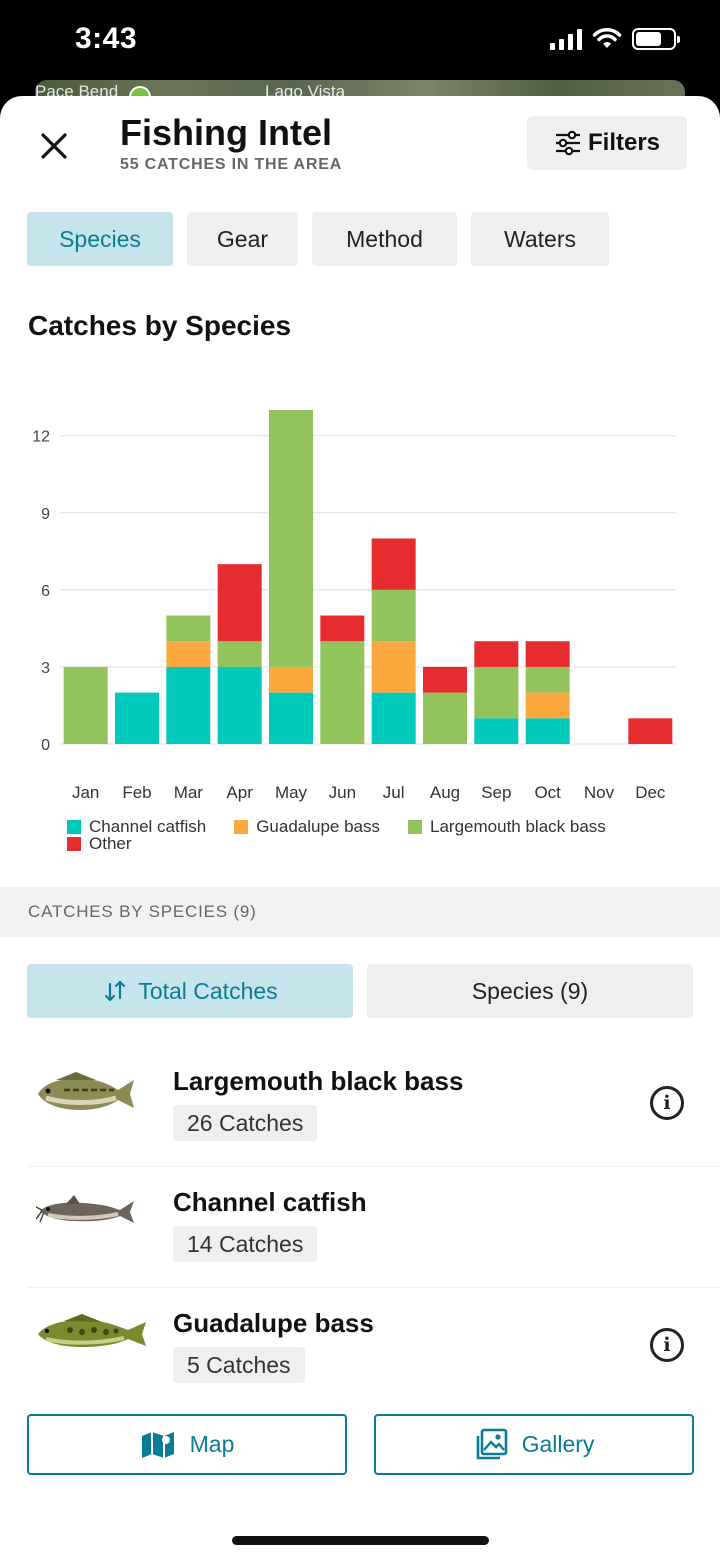 This screenshot has height=1559, width=720. I want to click on y-tick-label: 12, so click(41, 437).